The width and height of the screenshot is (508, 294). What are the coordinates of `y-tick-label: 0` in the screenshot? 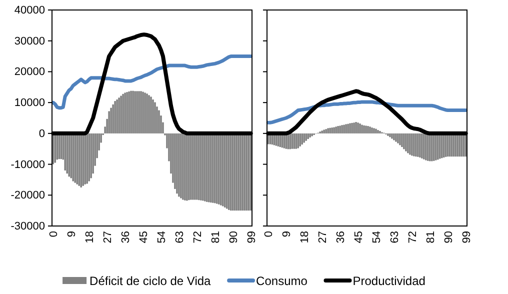 It's located at (41, 134).